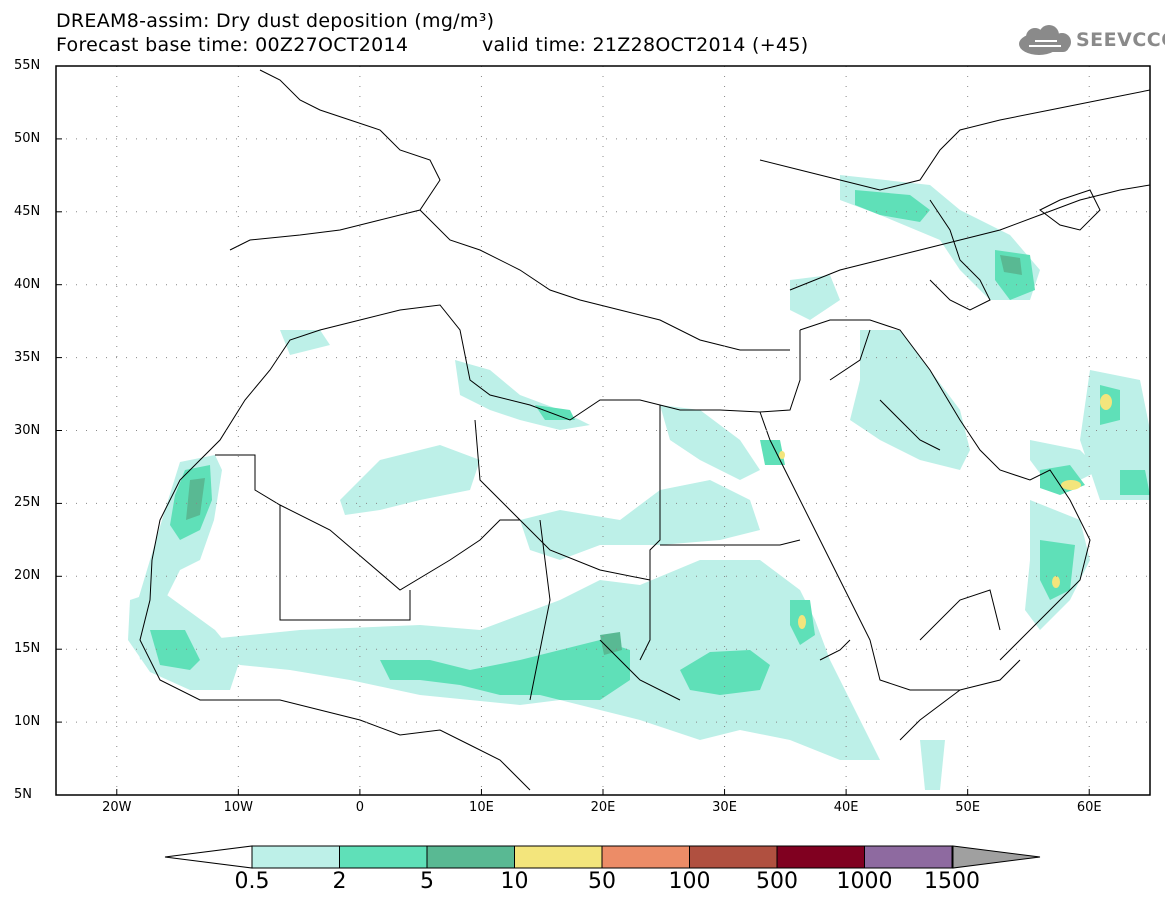 The image size is (1165, 907). Describe the element at coordinates (27, 357) in the screenshot. I see `lat-label: 35N` at that location.